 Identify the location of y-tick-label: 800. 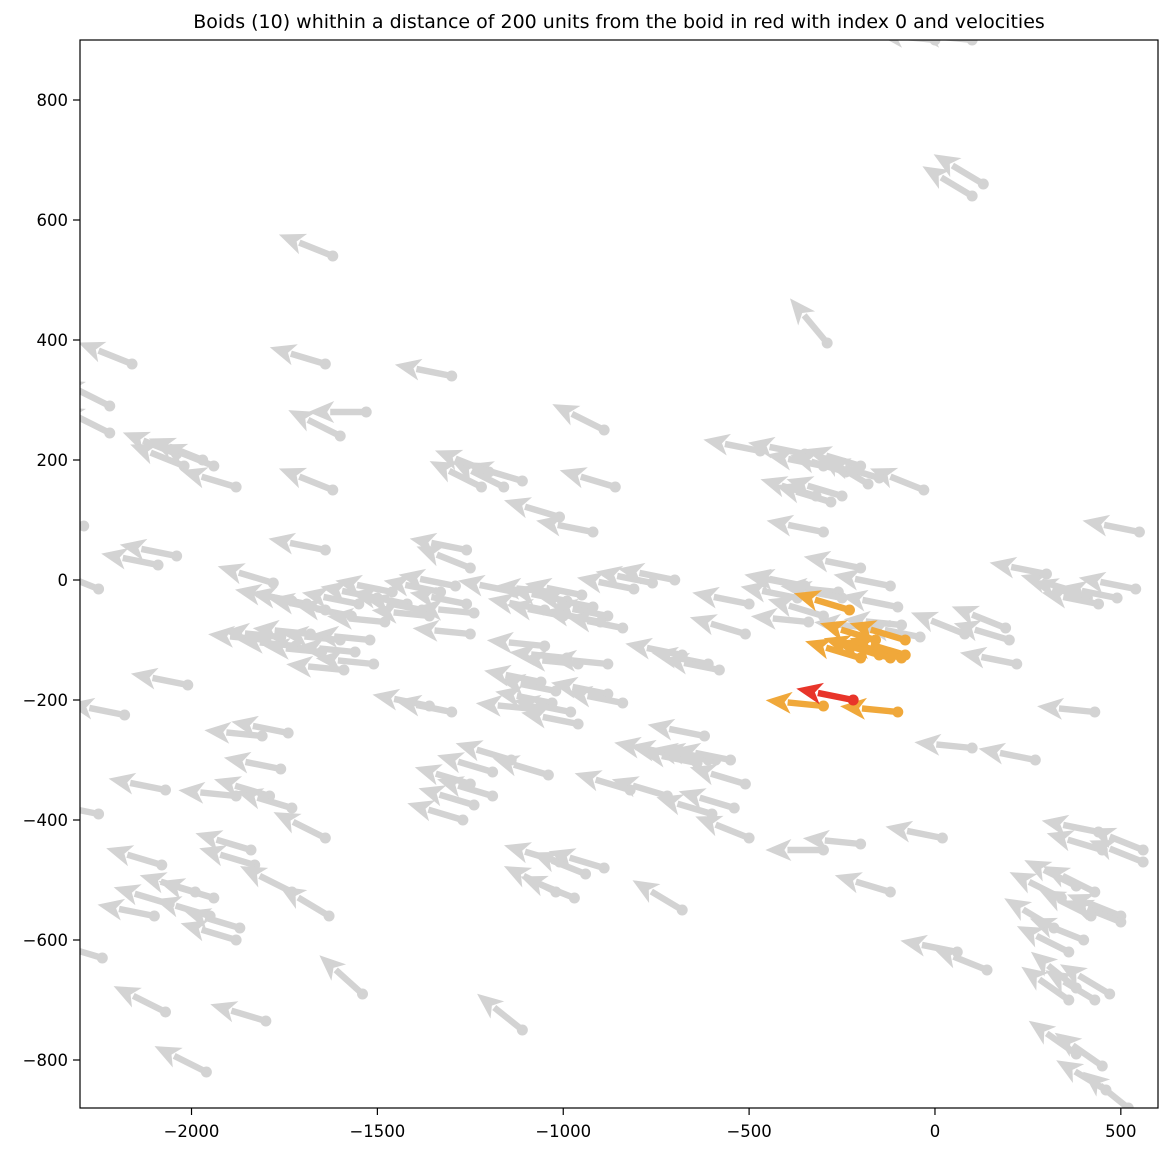
(53, 100).